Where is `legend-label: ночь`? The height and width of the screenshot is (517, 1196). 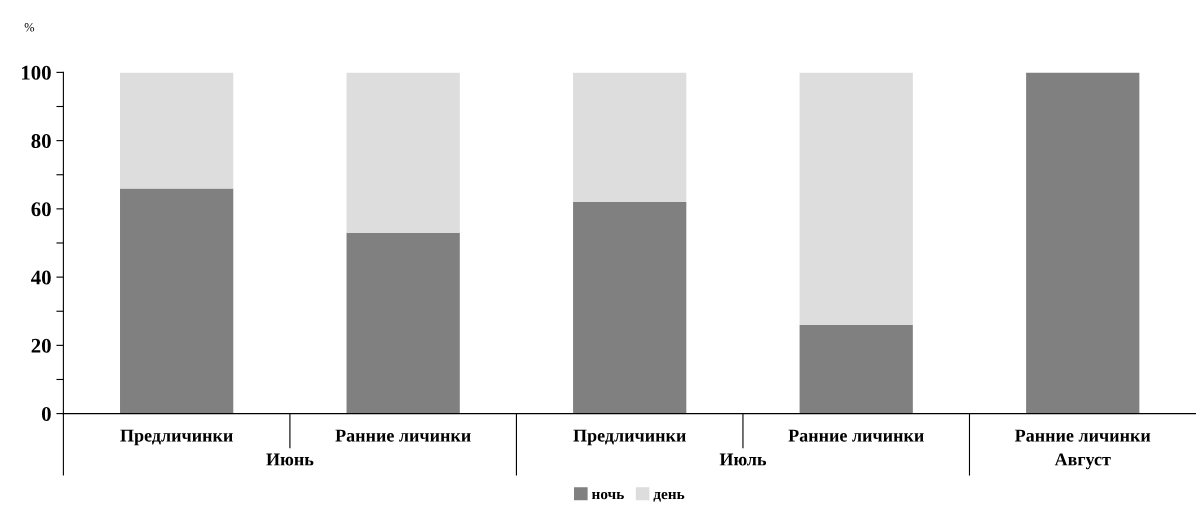
legend-label: ночь is located at coordinates (607, 495).